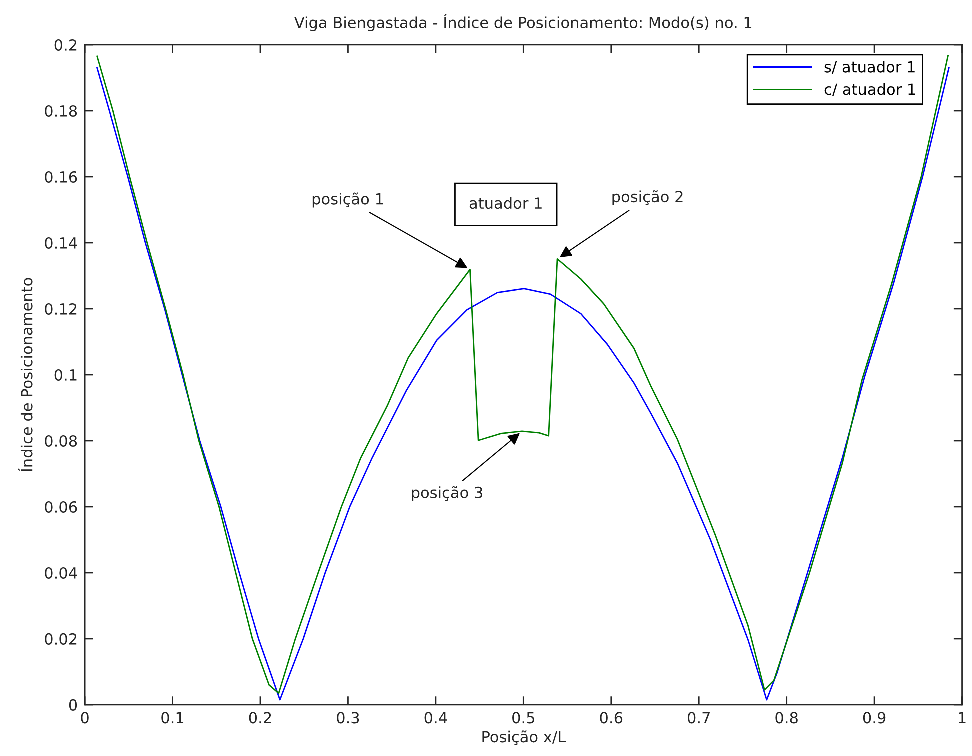 The image size is (972, 756). I want to click on x-tick-label: 0.3, so click(348, 718).